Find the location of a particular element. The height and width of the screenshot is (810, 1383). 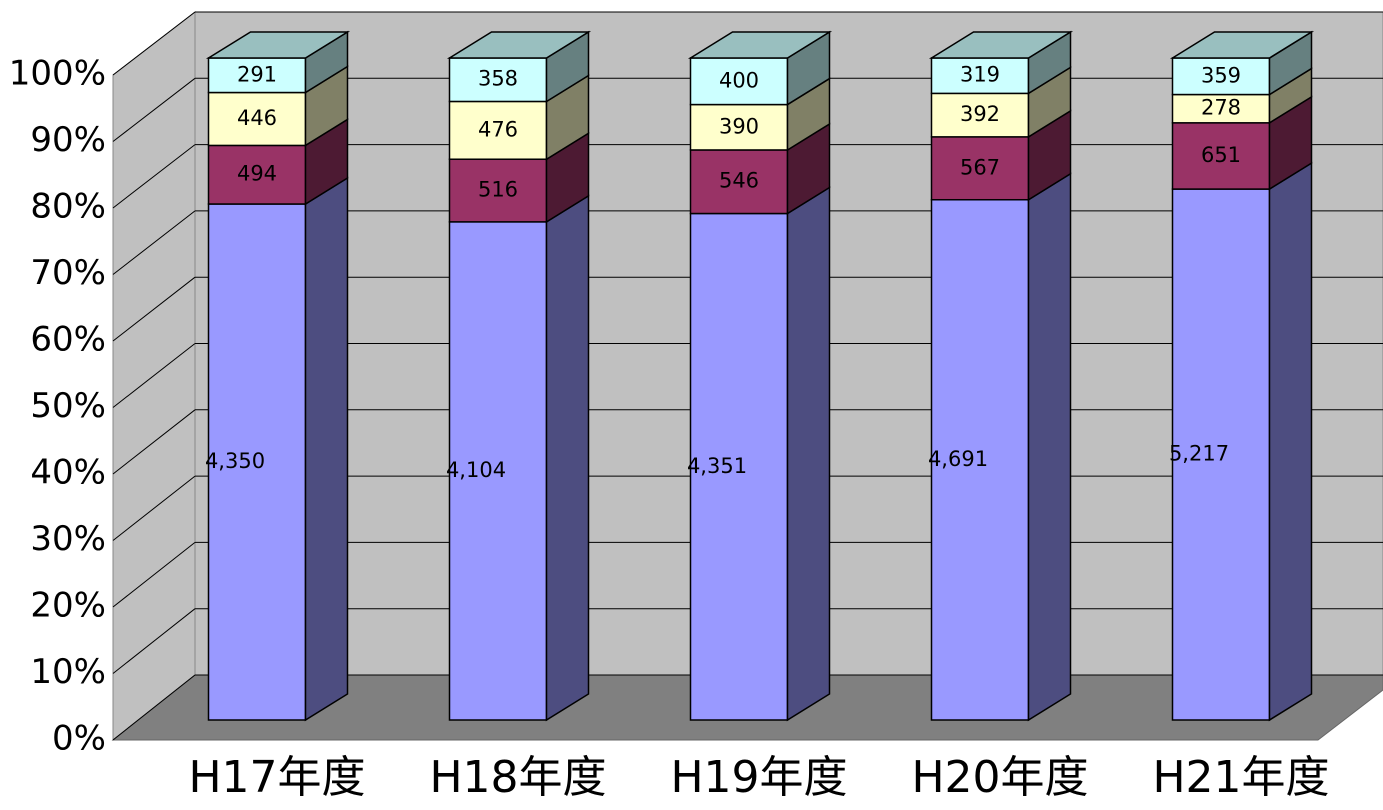

data-label: 291 is located at coordinates (257, 74).